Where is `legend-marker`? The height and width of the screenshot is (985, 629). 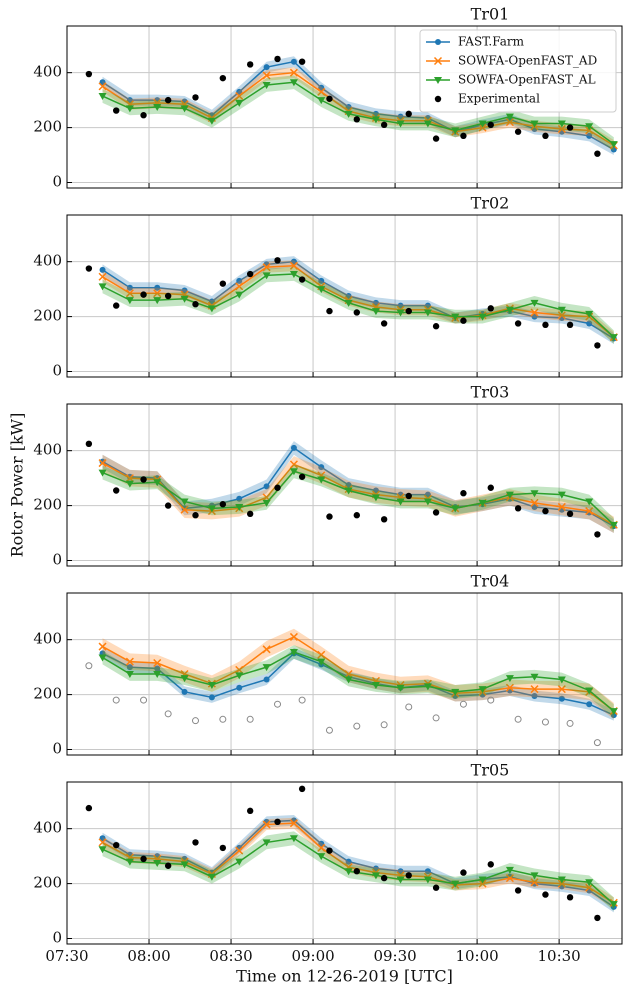
legend-marker is located at coordinates (438, 42).